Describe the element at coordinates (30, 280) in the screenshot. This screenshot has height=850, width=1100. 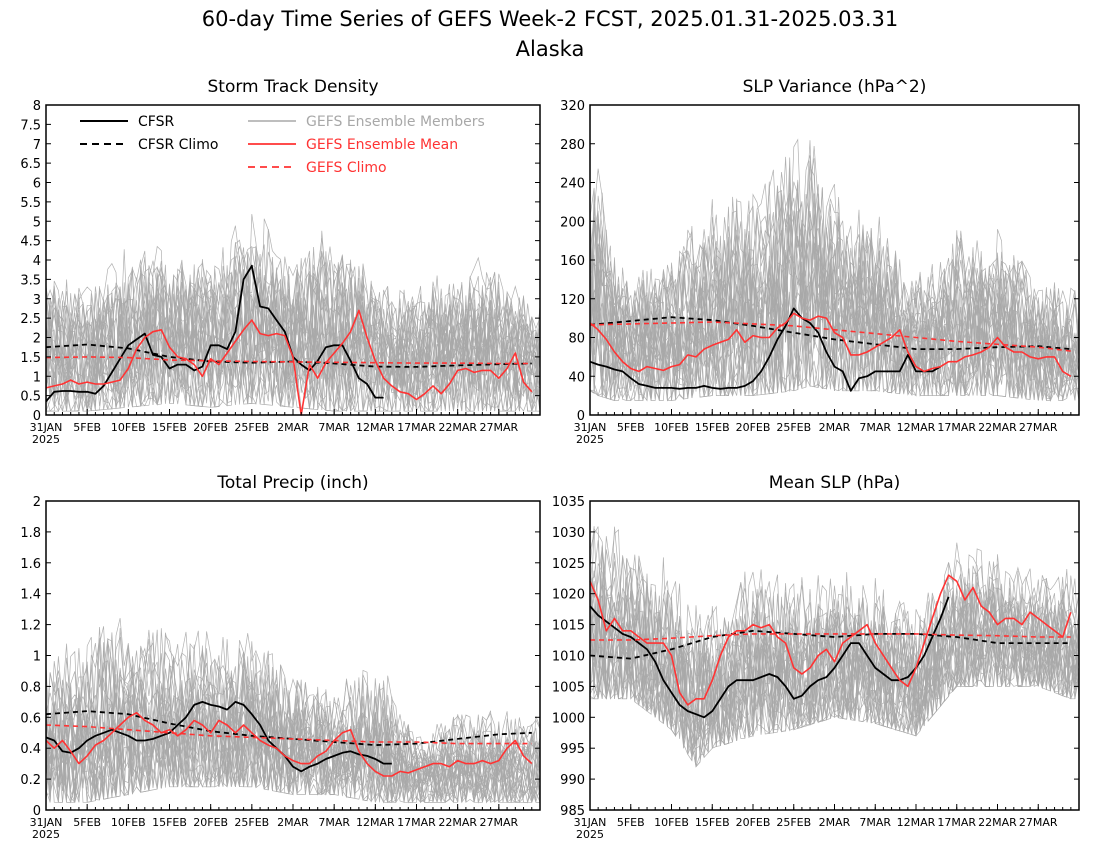
I see `y-tick-label: 3.5` at that location.